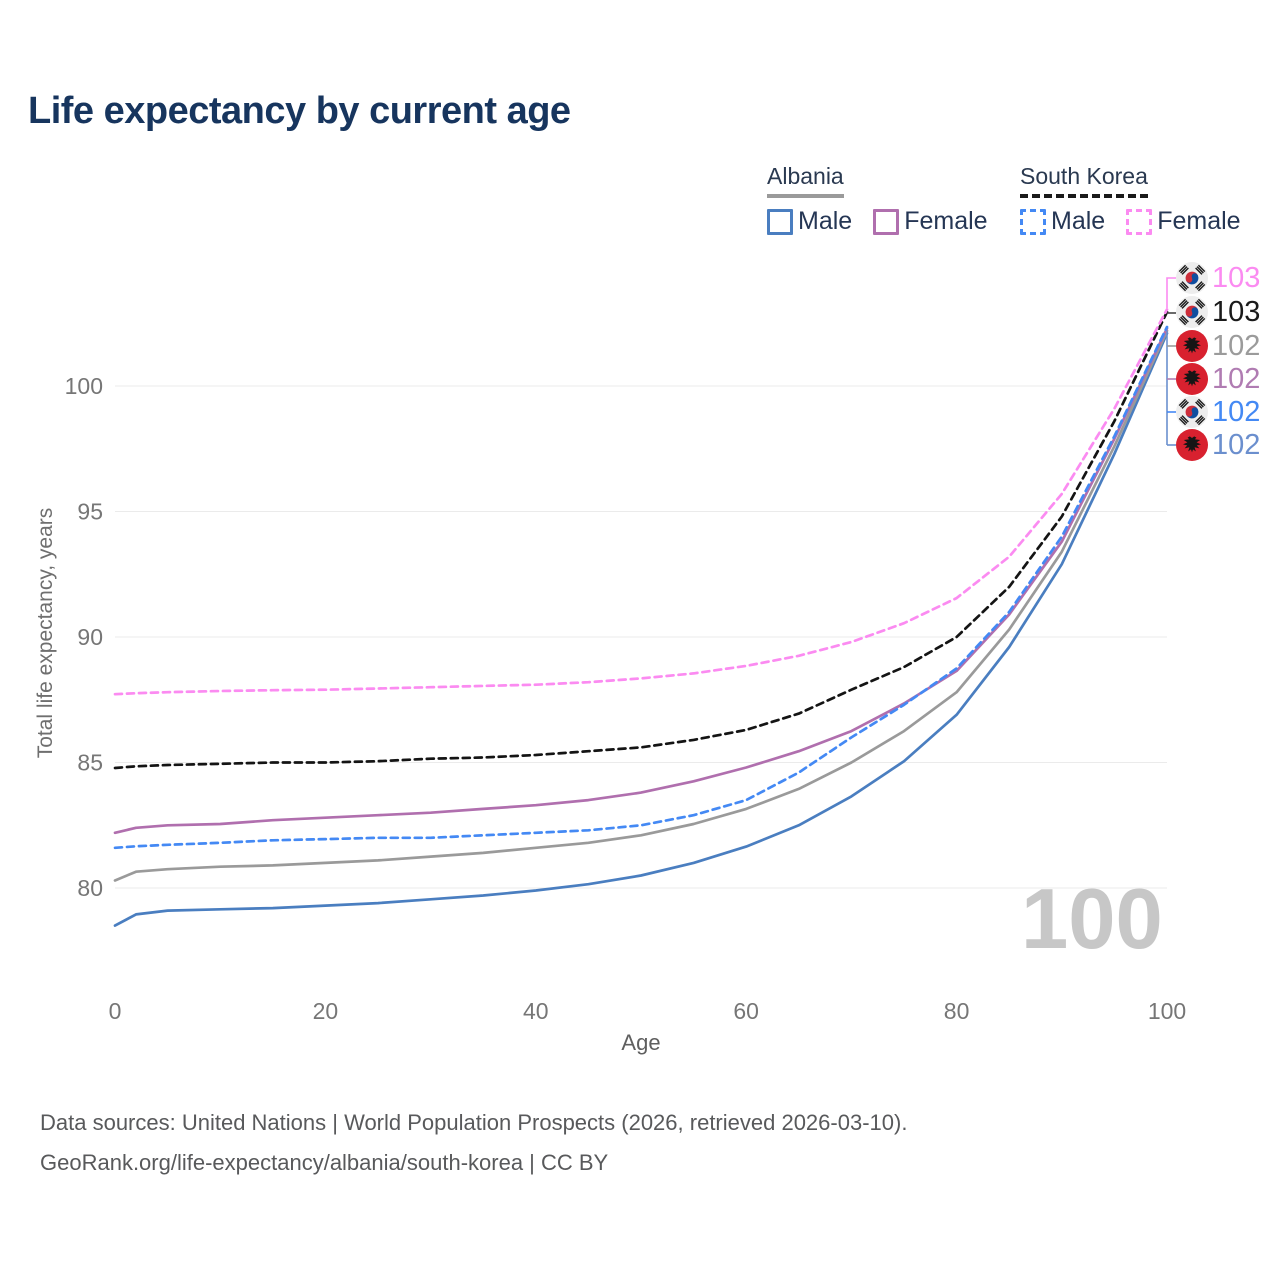  What do you see at coordinates (299, 111) in the screenshot?
I see `page-title: Life expectancy by current age` at bounding box center [299, 111].